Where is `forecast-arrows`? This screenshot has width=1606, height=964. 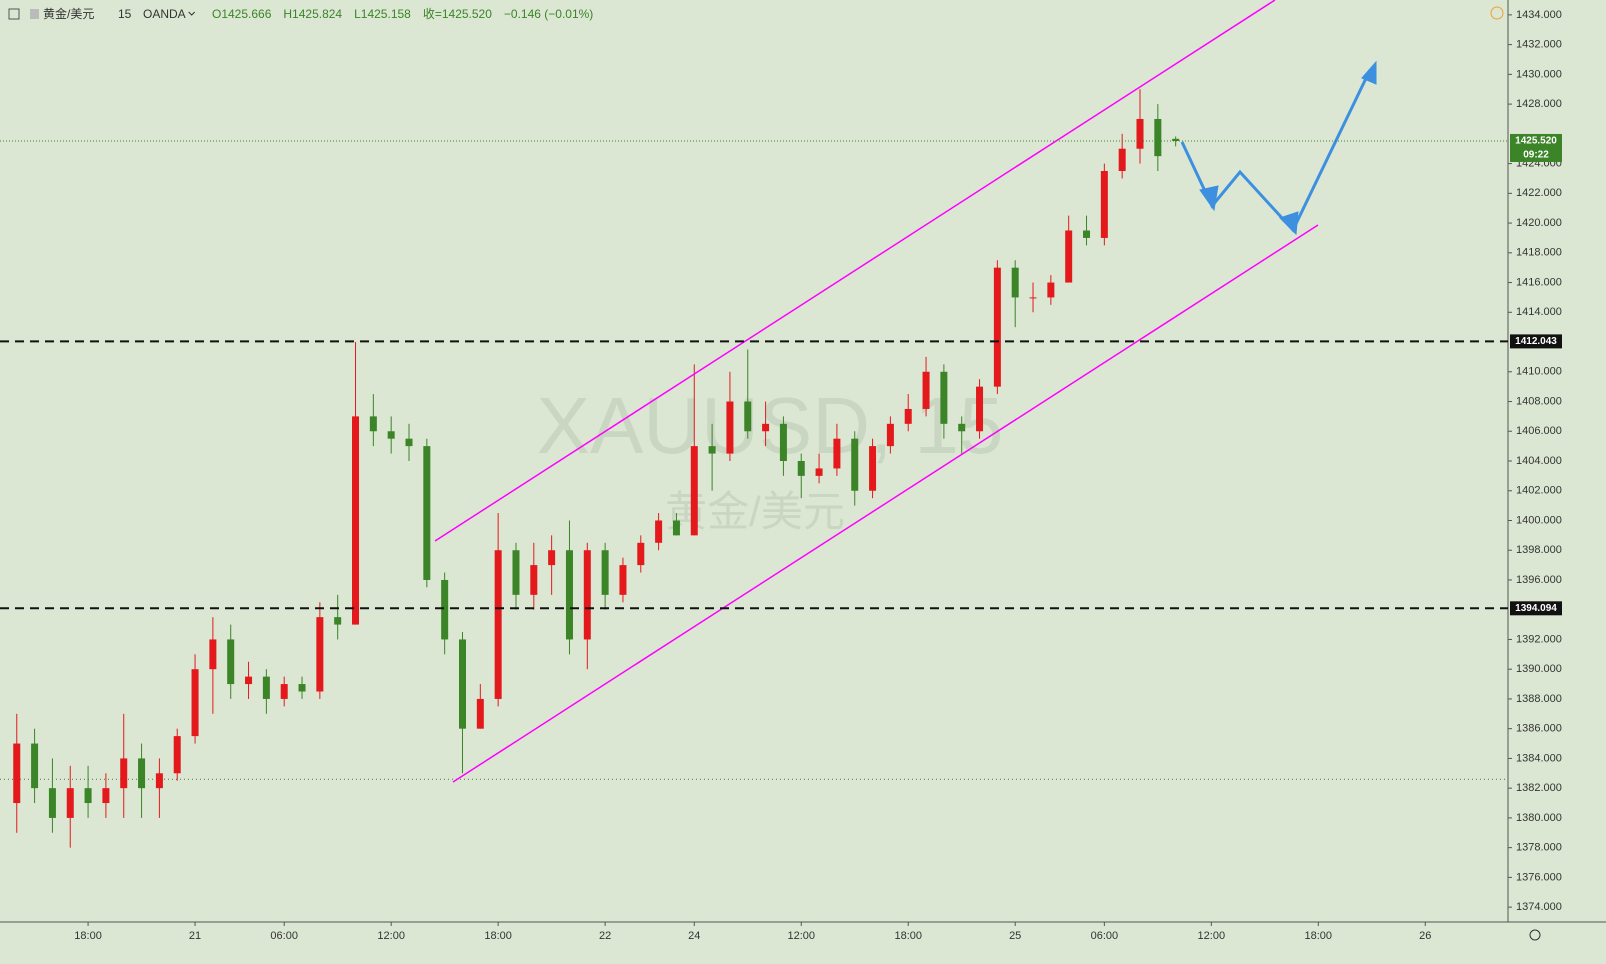 forecast-arrows is located at coordinates (1278, 148).